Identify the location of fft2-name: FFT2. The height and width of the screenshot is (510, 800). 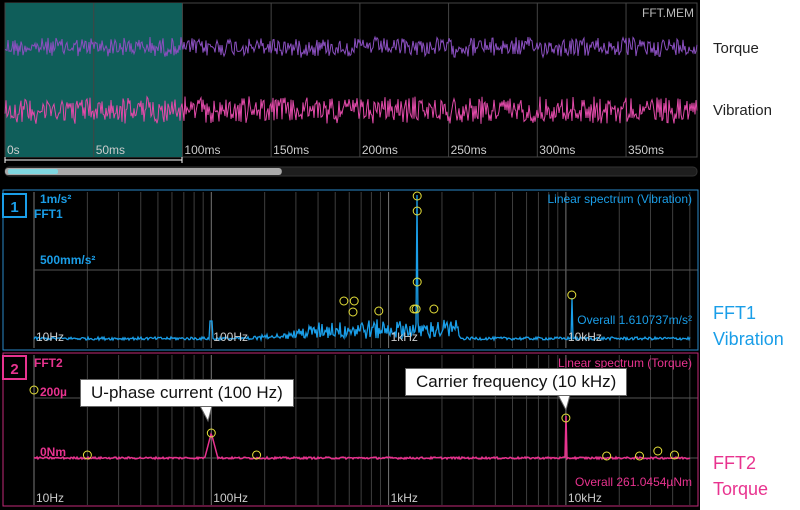
(48, 363).